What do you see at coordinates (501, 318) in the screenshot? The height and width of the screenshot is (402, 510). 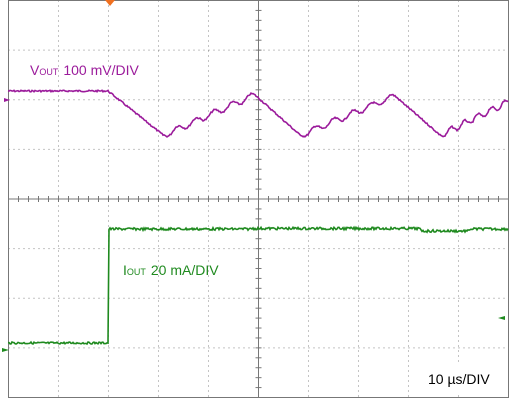 I see `trigger-level-marker` at bounding box center [501, 318].